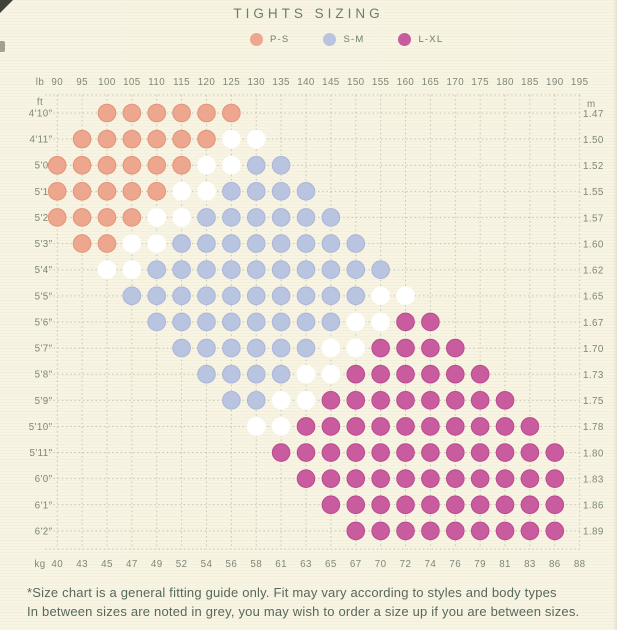  What do you see at coordinates (354, 39) in the screenshot?
I see `legend-label-sm: S-M` at bounding box center [354, 39].